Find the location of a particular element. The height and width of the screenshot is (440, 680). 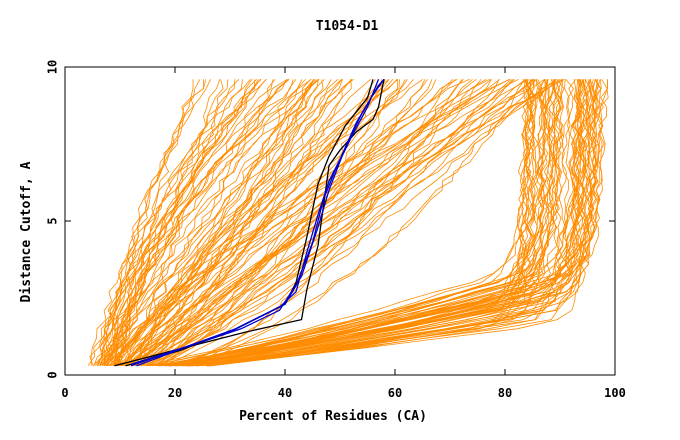

x-axis-label: Percent of Residues (CA) is located at coordinates (333, 416).